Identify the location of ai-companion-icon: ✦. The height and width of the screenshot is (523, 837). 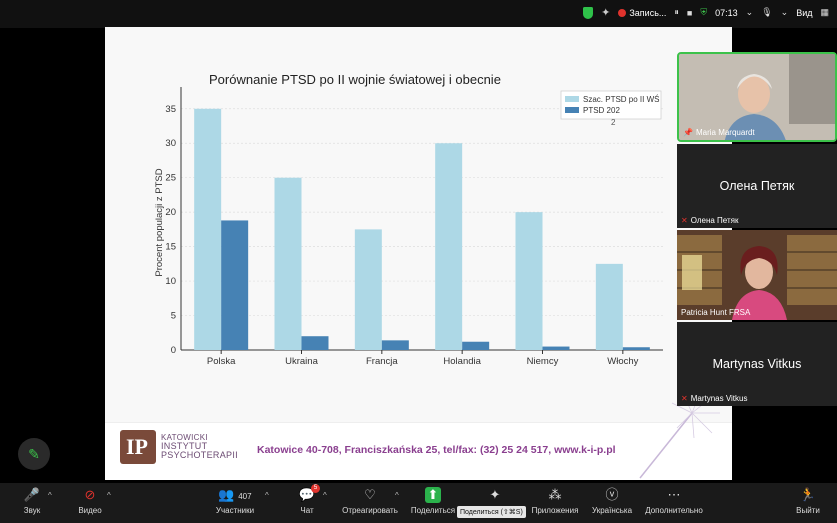
(606, 13).